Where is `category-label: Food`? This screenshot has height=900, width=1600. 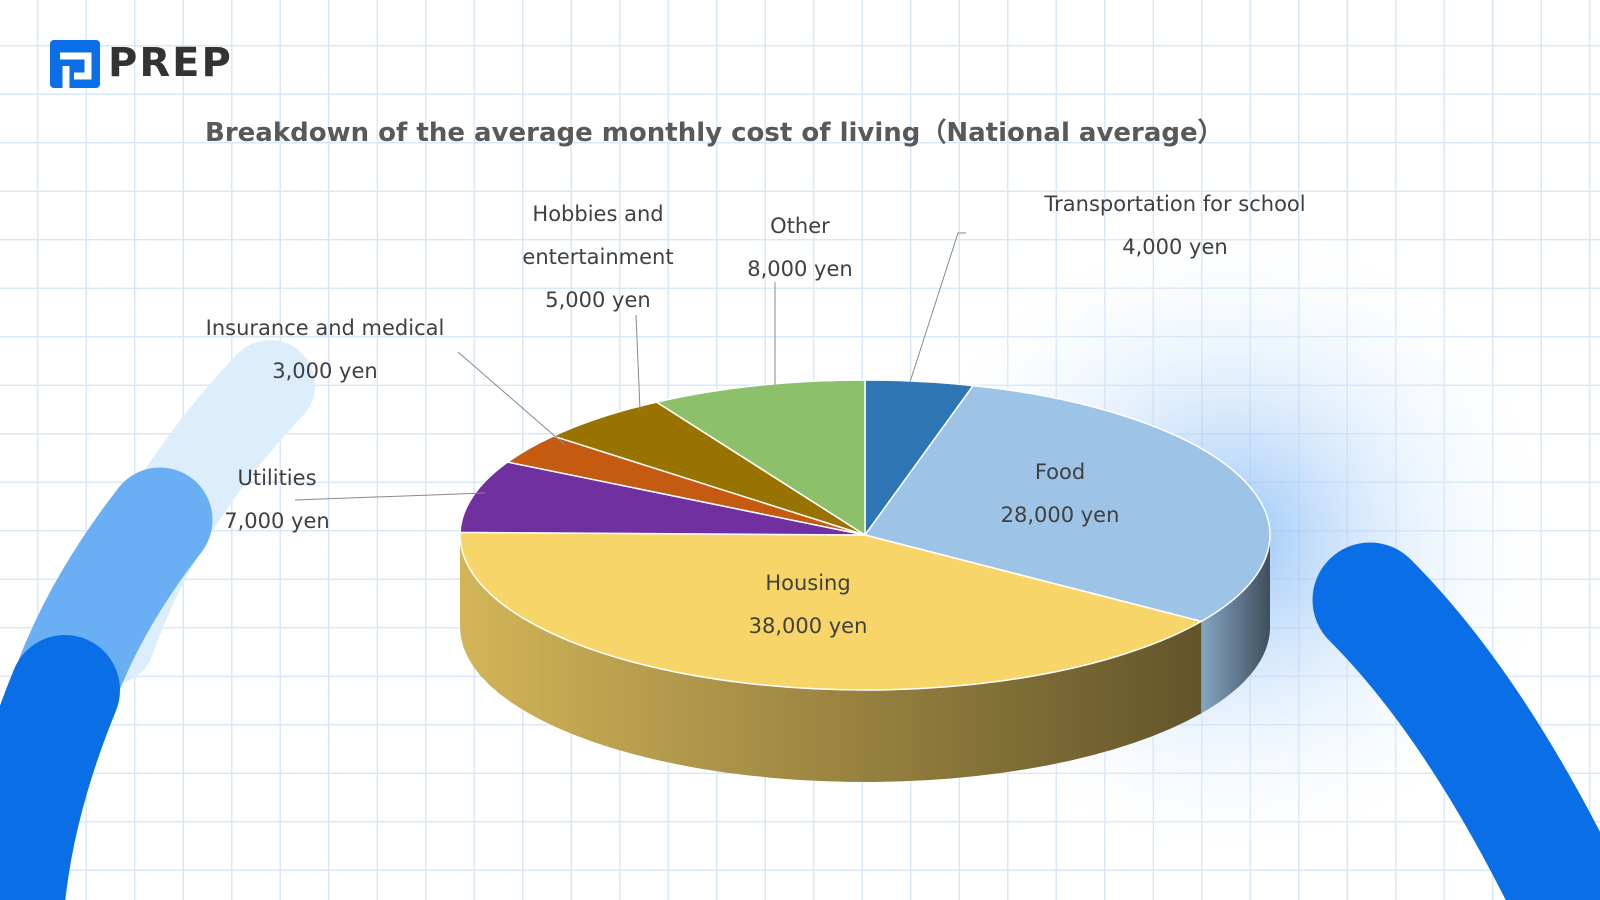
category-label: Food is located at coordinates (1060, 472).